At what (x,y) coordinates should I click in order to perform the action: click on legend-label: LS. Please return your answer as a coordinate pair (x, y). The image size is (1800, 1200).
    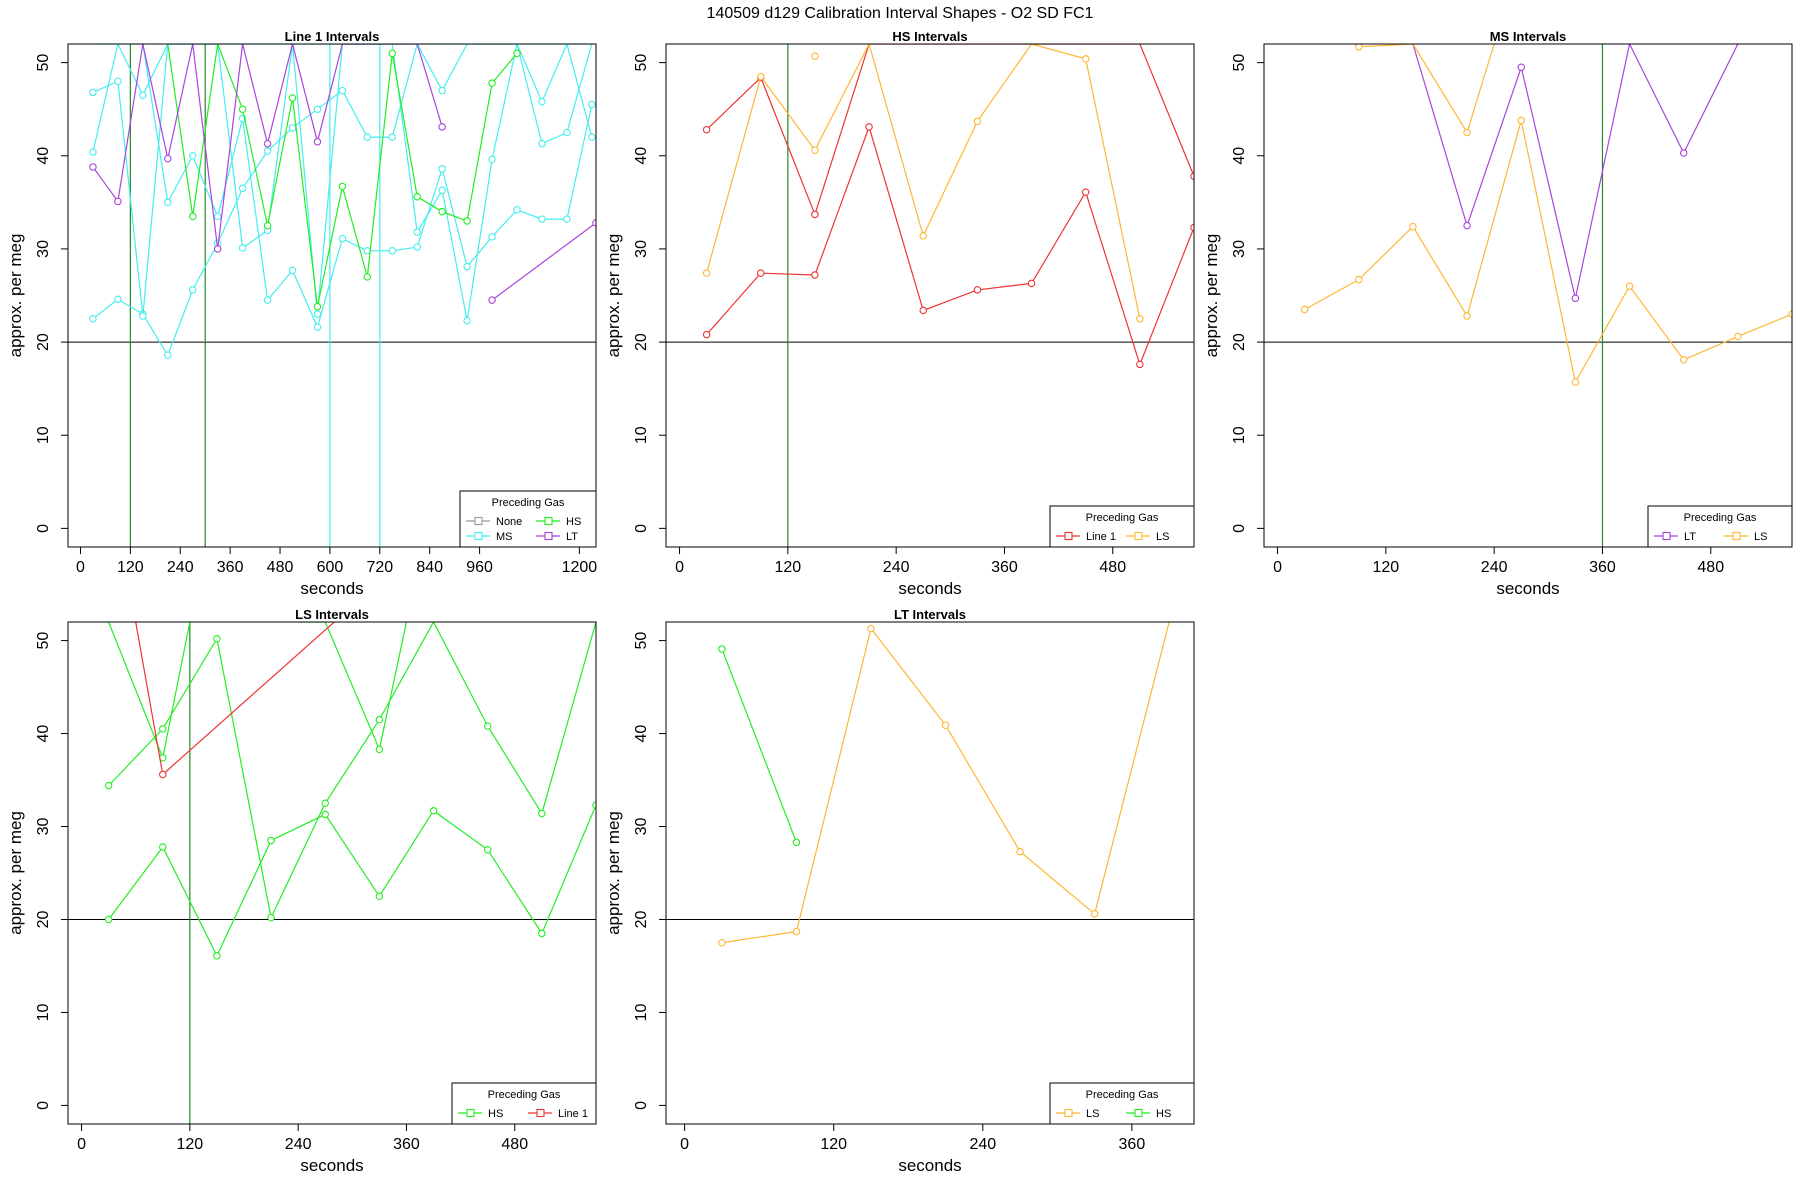
    Looking at the image, I should click on (1092, 1114).